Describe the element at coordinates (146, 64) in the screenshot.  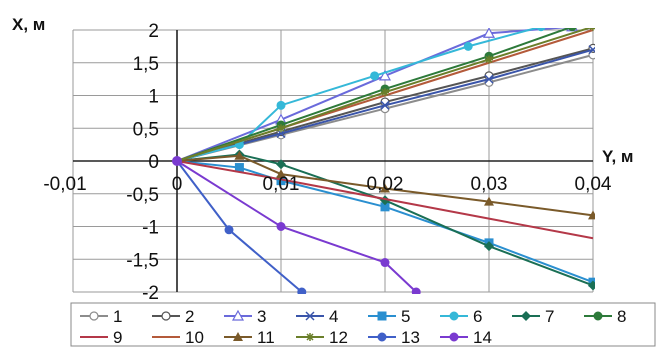
I see `y-tick-label: 1,5` at that location.